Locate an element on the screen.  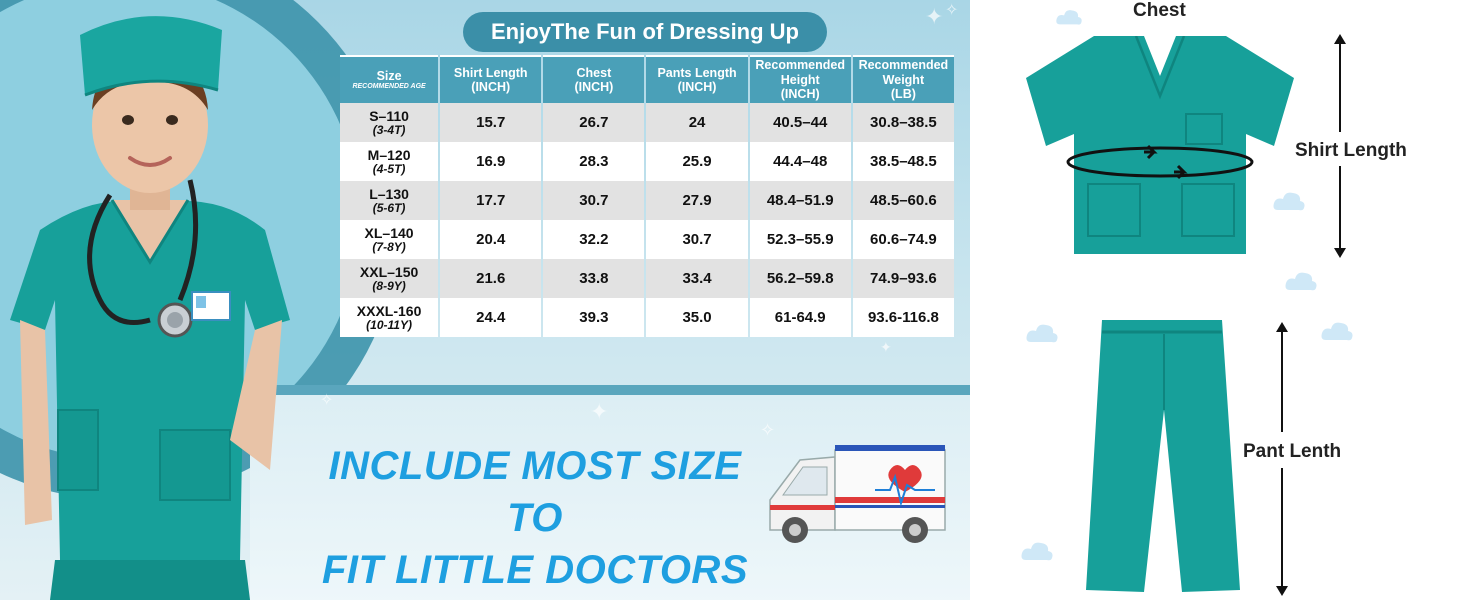
height-cell: 44.4–48 is located at coordinates (800, 161).